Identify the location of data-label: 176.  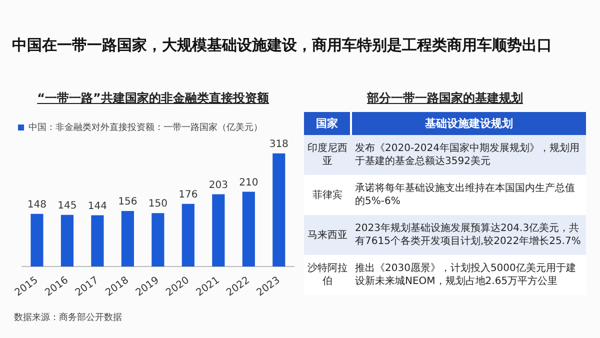
(188, 194).